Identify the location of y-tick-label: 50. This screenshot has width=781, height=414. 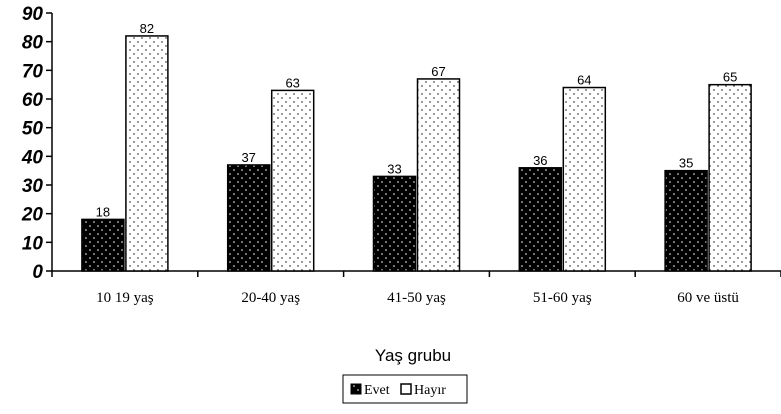
(33, 129).